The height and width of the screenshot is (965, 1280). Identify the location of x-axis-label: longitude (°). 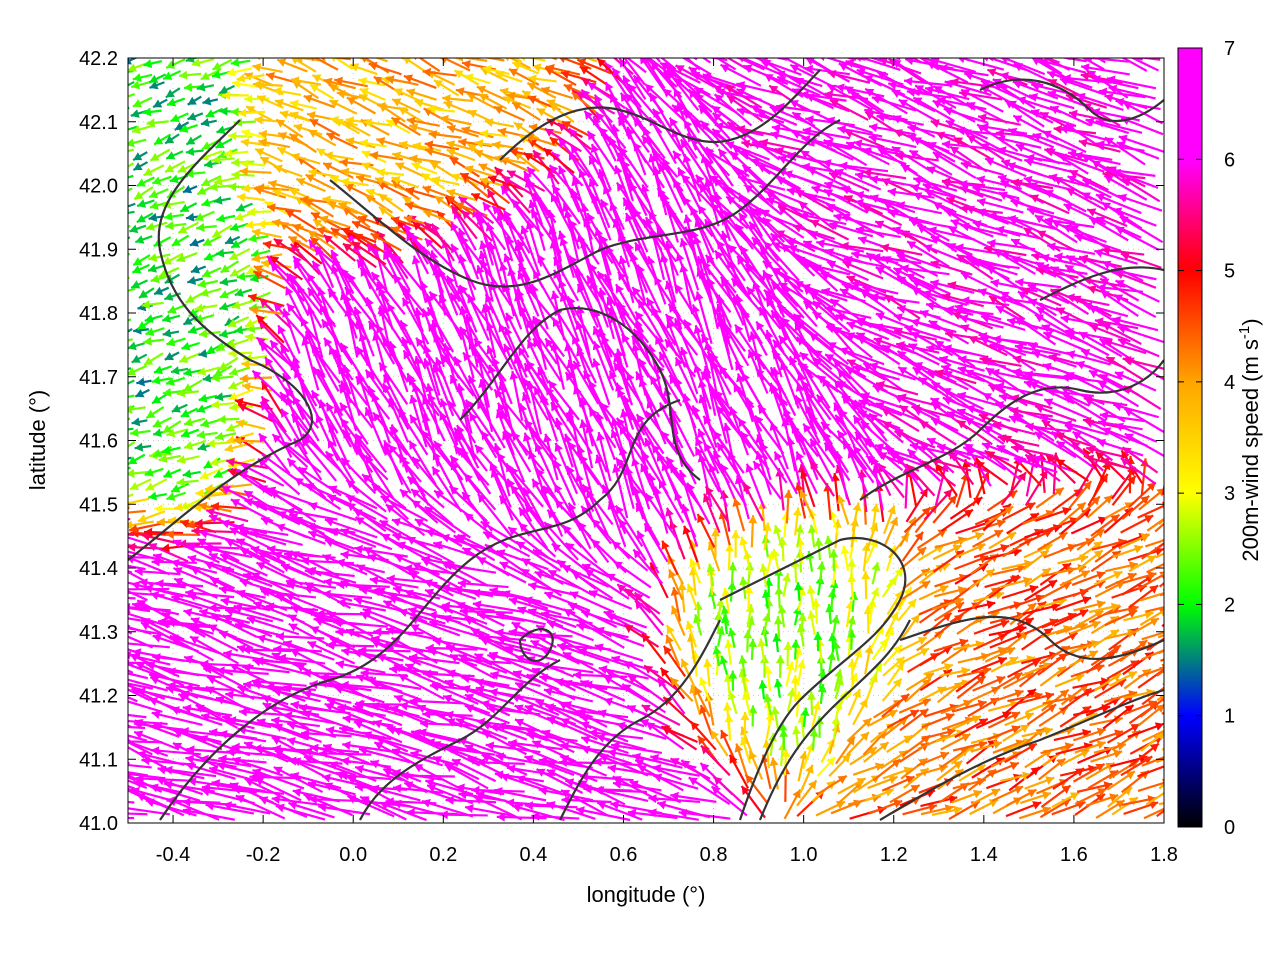
(646, 894).